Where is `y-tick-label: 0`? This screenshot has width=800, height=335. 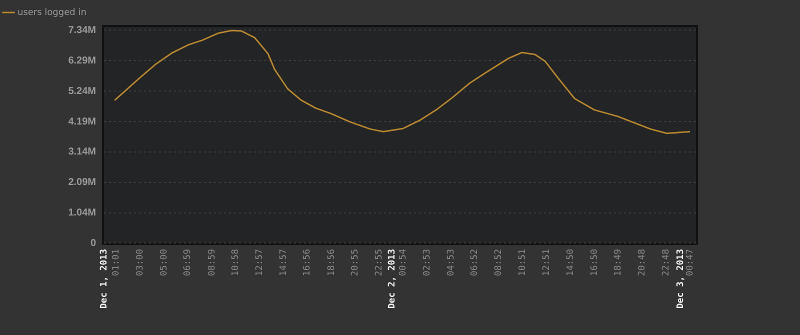
y-tick-label: 0 is located at coordinates (93, 243).